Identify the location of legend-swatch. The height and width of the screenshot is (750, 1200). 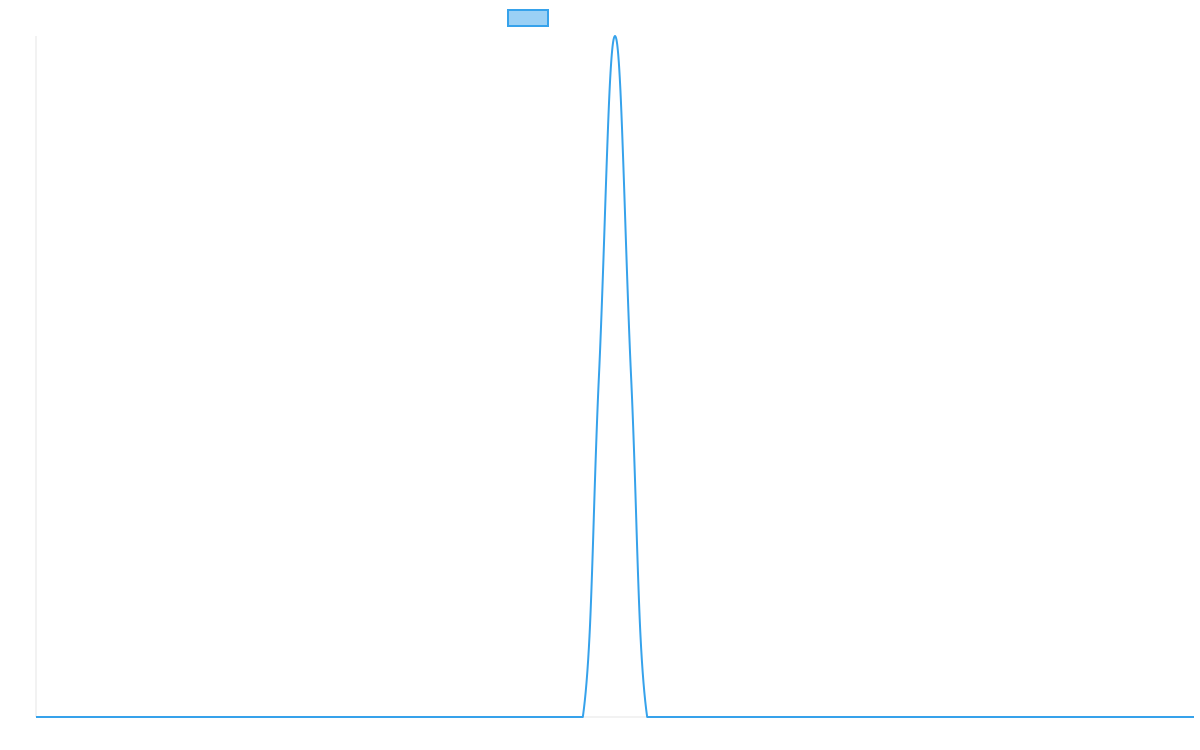
(528, 18).